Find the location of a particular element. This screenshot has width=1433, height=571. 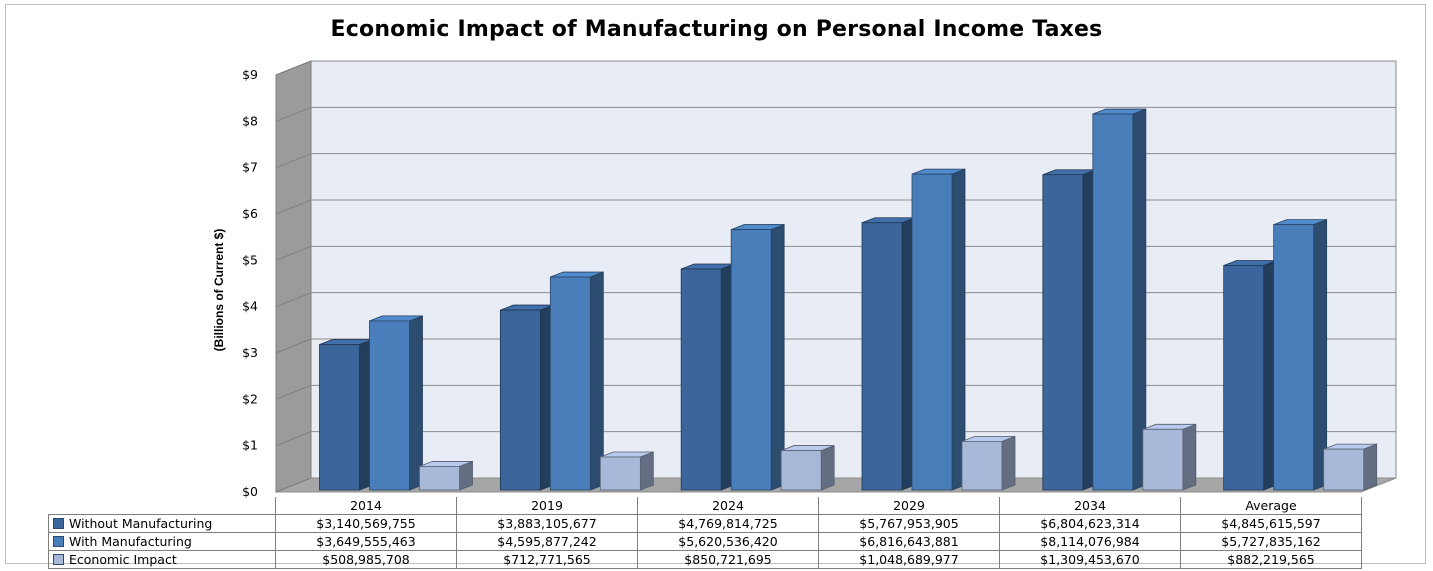

legend-entry: Economic Impact is located at coordinates (162, 559).